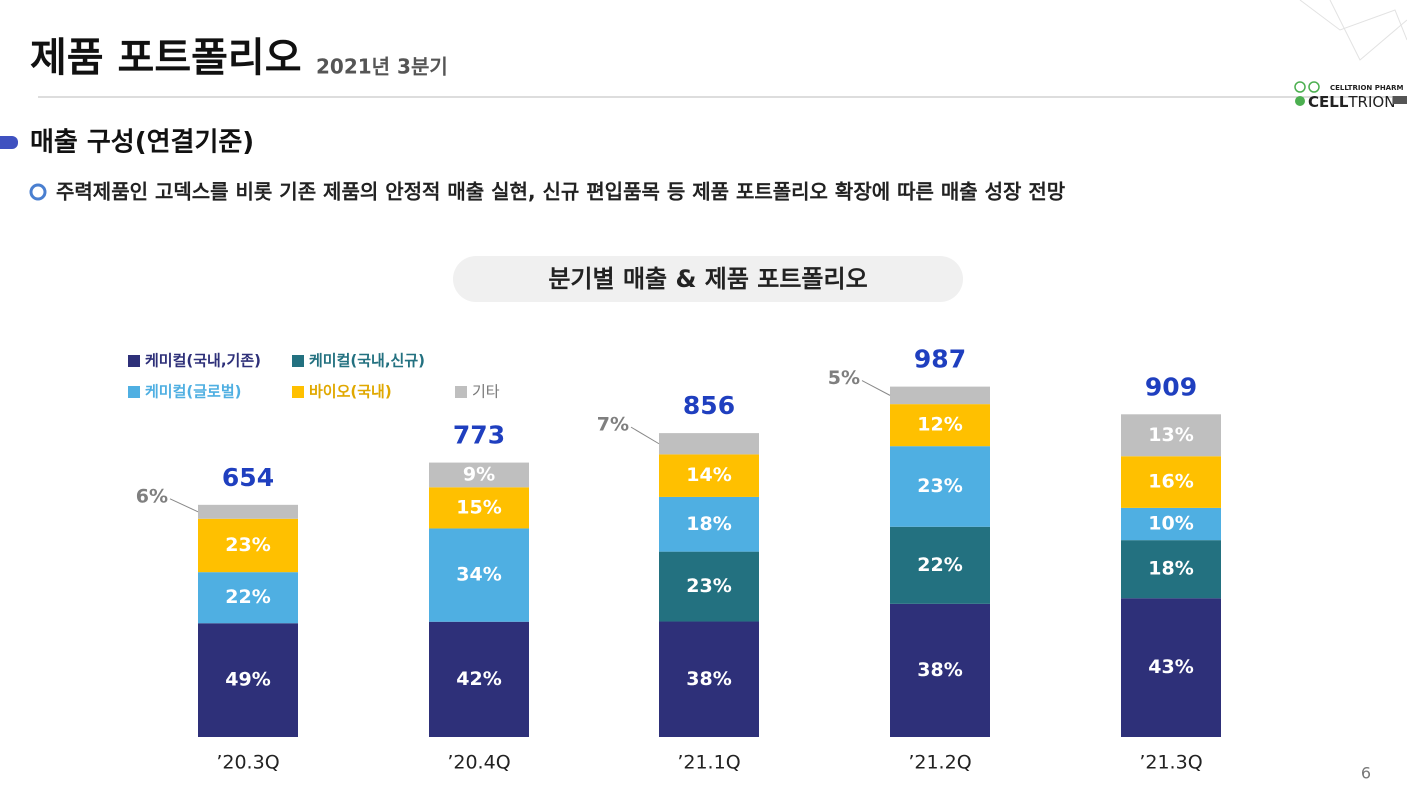 This screenshot has width=1407, height=793. I want to click on value-label: 13%, so click(1170, 435).